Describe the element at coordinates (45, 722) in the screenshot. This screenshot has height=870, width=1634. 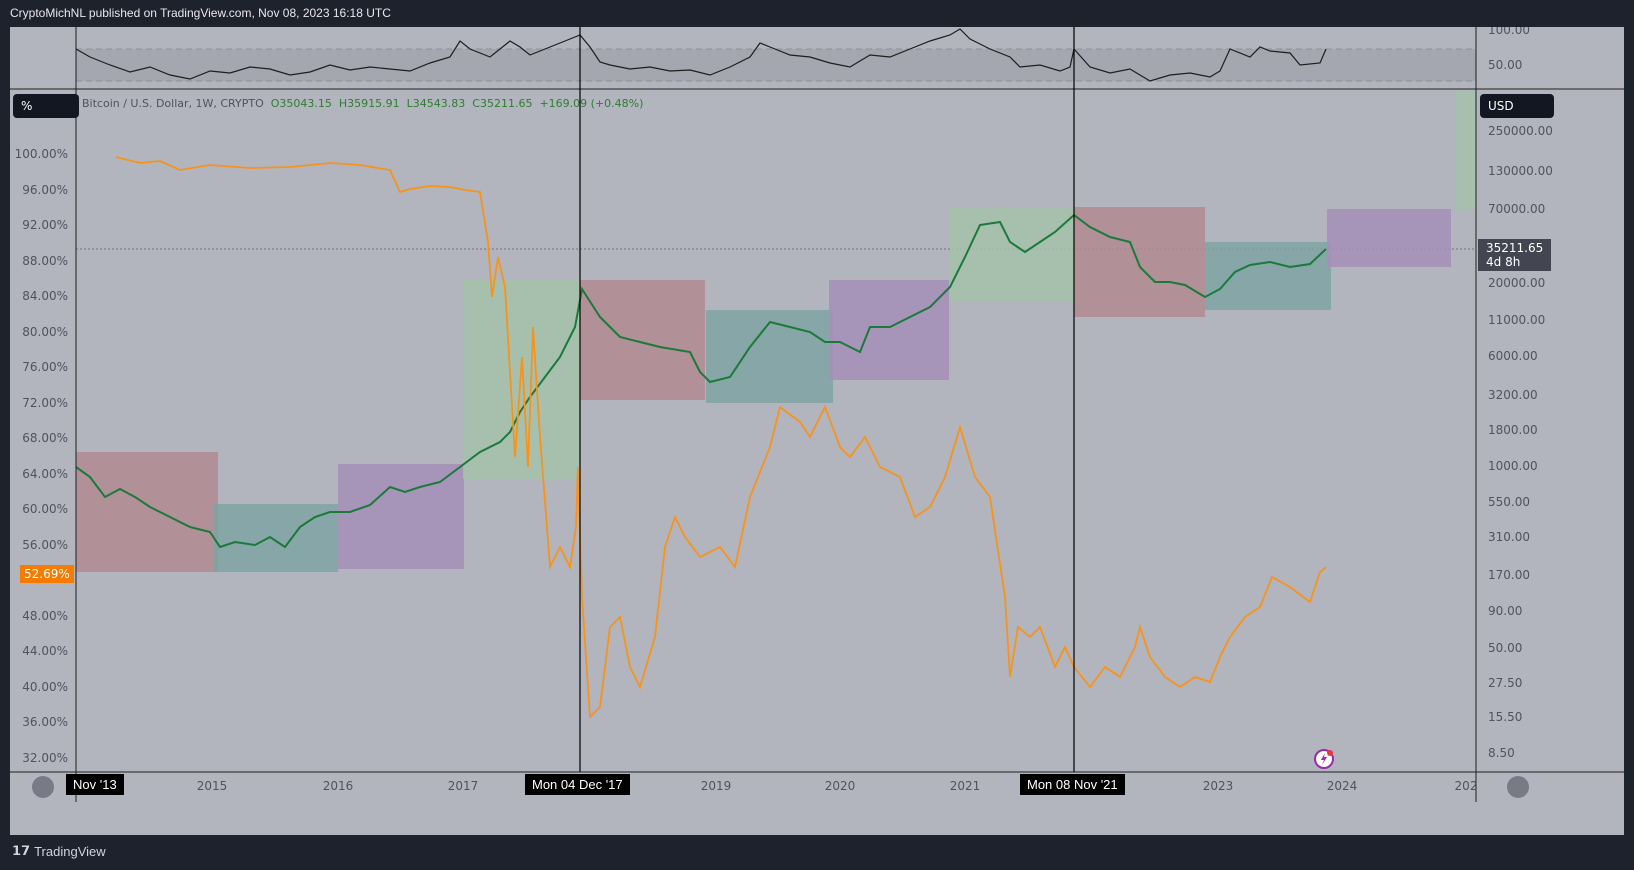
I see `svg-text: 36.00%` at that location.